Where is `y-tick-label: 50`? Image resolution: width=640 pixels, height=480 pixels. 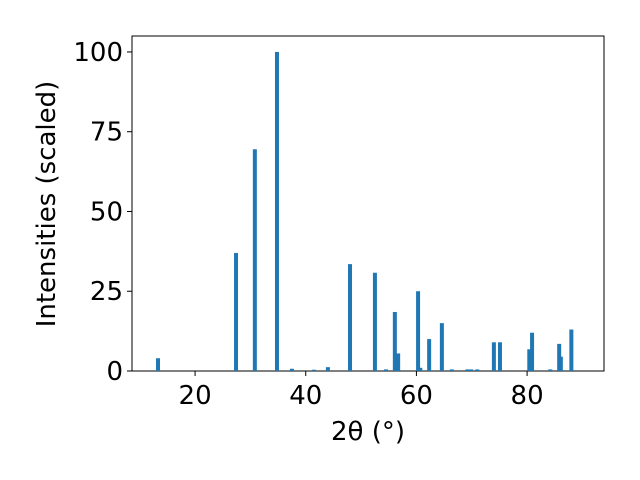
y-tick-label: 50 is located at coordinates (106, 212).